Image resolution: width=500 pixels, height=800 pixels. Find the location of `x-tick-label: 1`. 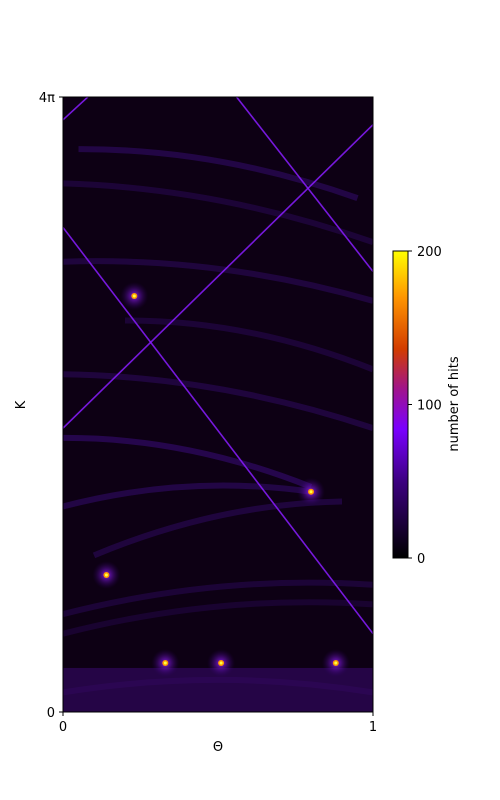

x-tick-label: 1 is located at coordinates (373, 727).